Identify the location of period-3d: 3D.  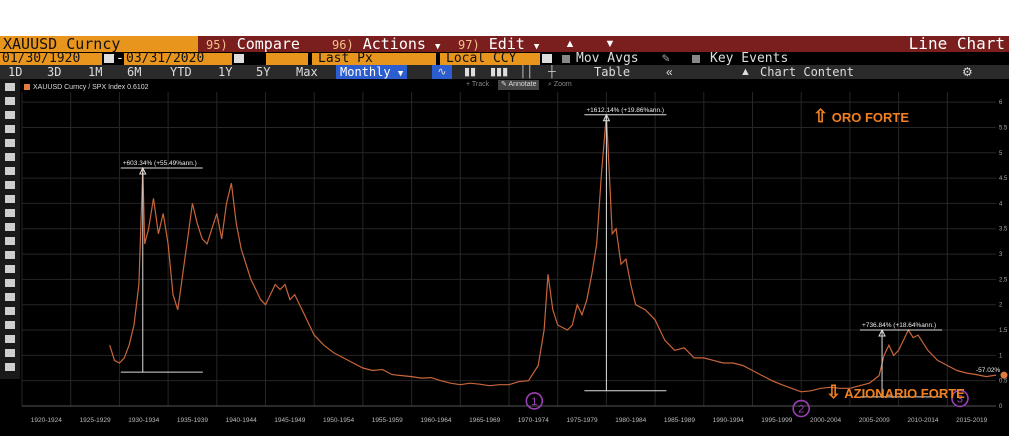
(54, 72).